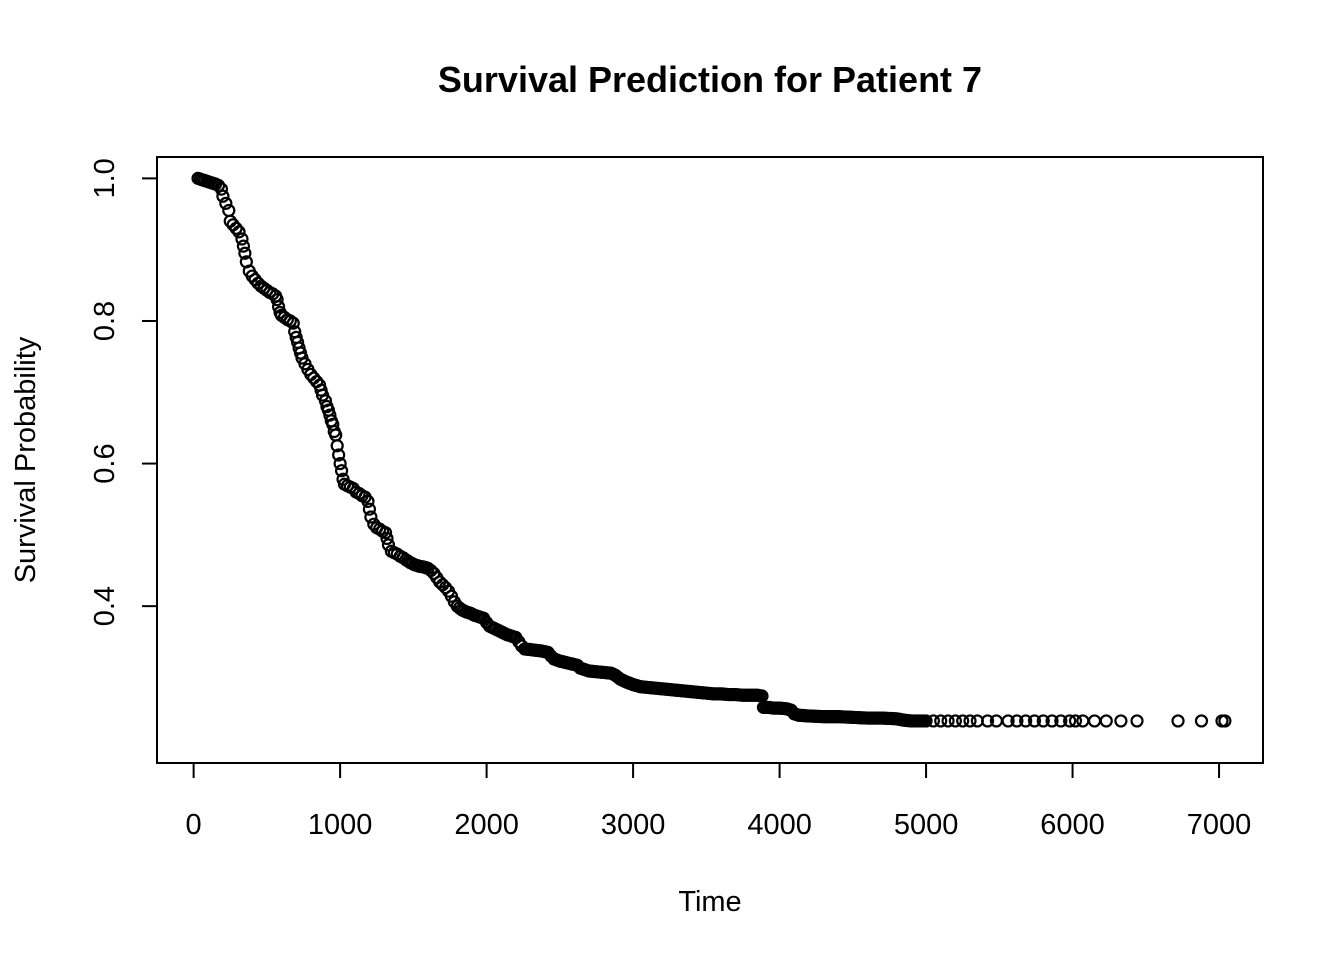  What do you see at coordinates (105, 463) in the screenshot?
I see `y-tick-label: 0.6` at bounding box center [105, 463].